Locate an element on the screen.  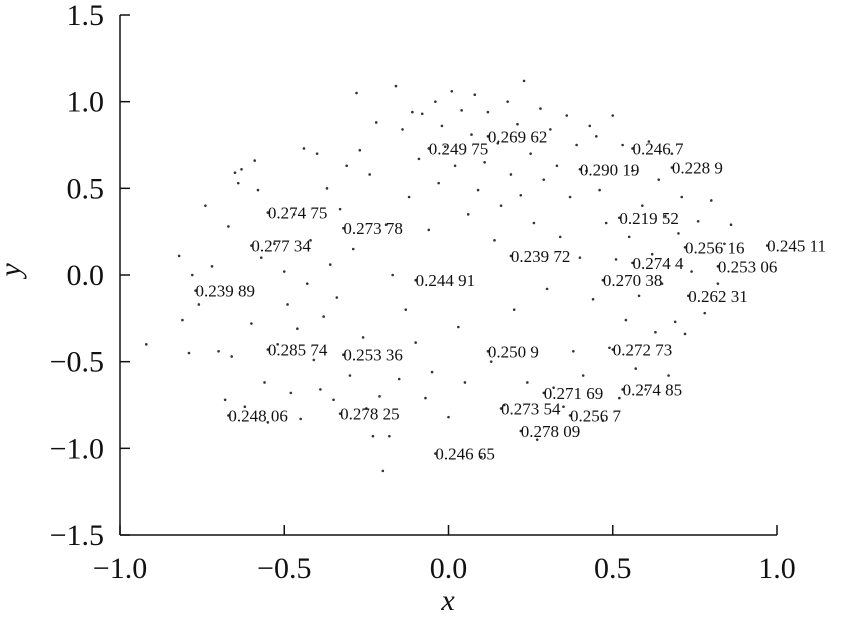
data-label: 0.274 85 is located at coordinates (653, 389).